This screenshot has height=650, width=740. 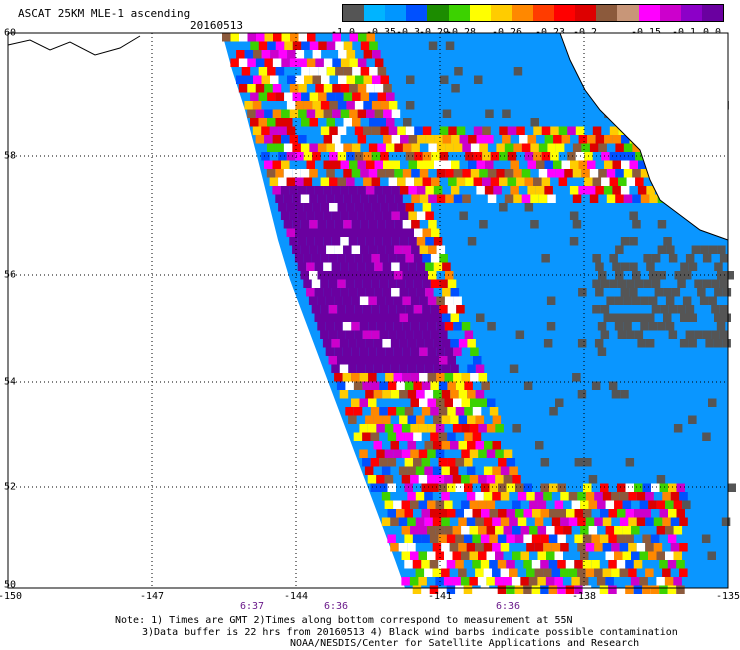 What do you see at coordinates (628, 13) in the screenshot?
I see `colorbar-swatch` at bounding box center [628, 13].